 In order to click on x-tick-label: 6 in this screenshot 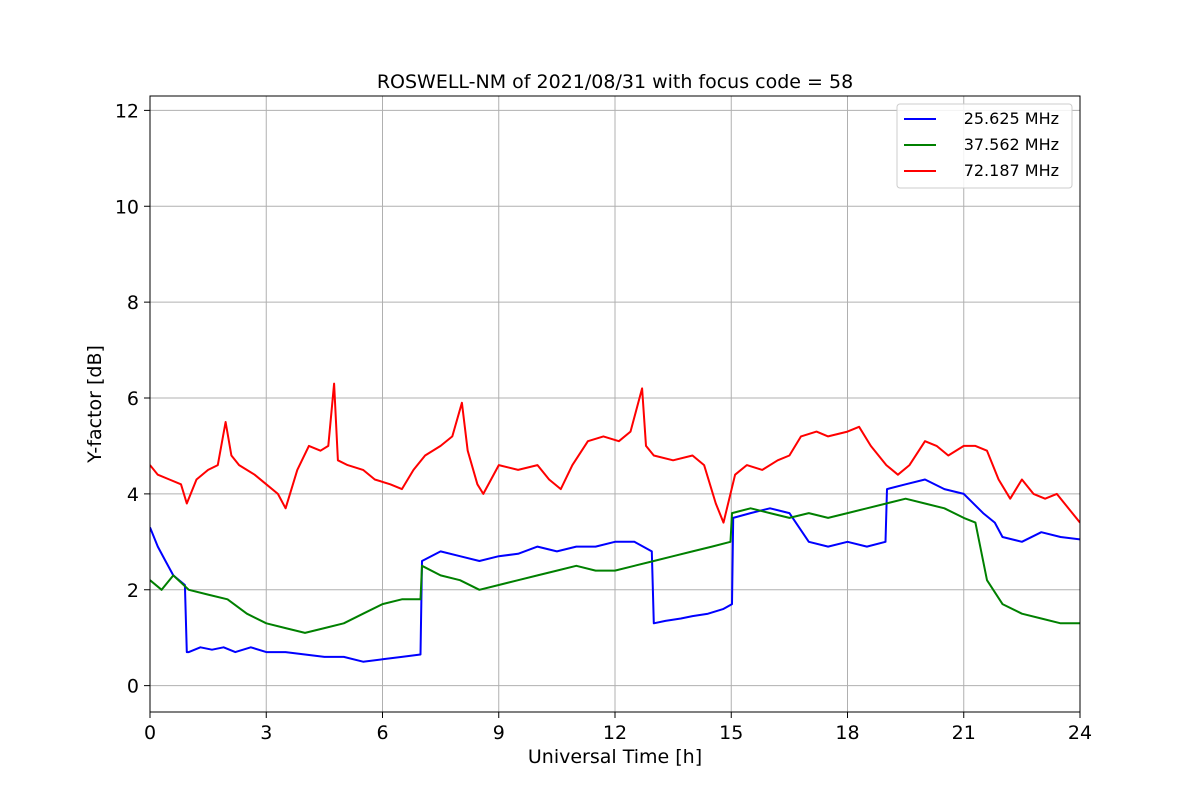, I will do `click(382, 733)`.